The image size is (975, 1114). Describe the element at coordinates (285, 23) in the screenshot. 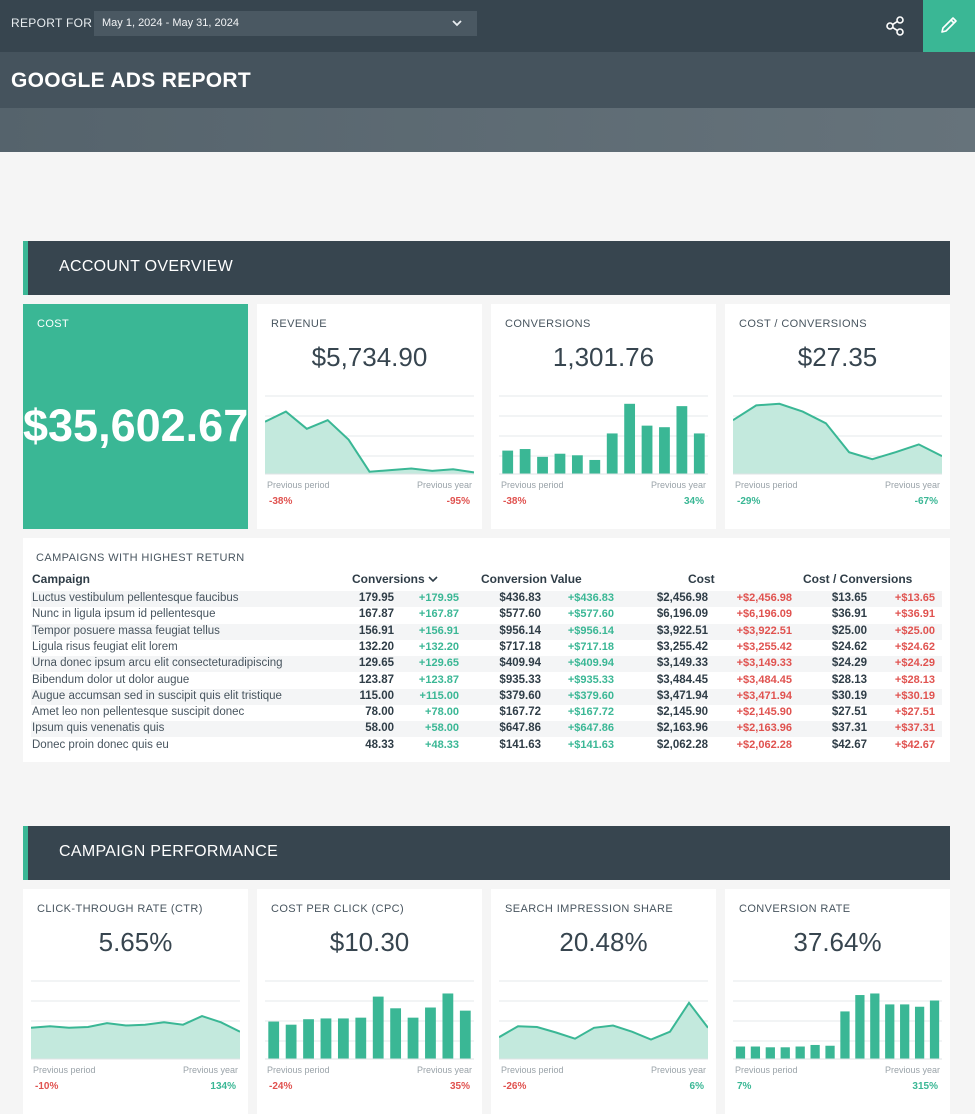

I see `date-range-select: May 1, 2024 - May 31, 2024` at that location.